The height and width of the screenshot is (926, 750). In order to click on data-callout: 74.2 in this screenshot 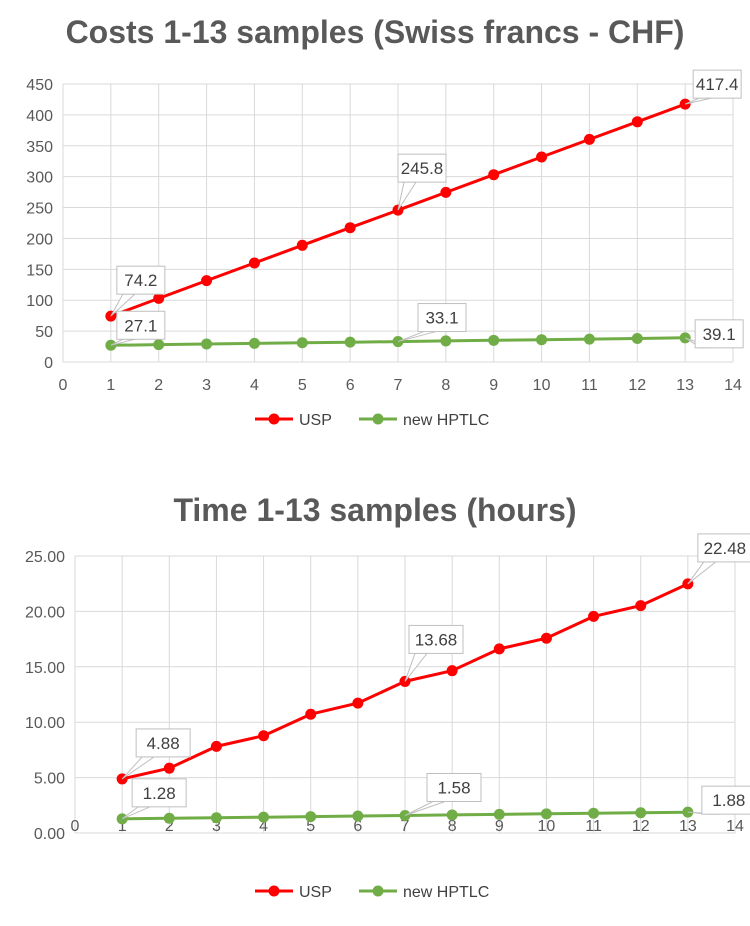, I will do `click(138, 291)`.